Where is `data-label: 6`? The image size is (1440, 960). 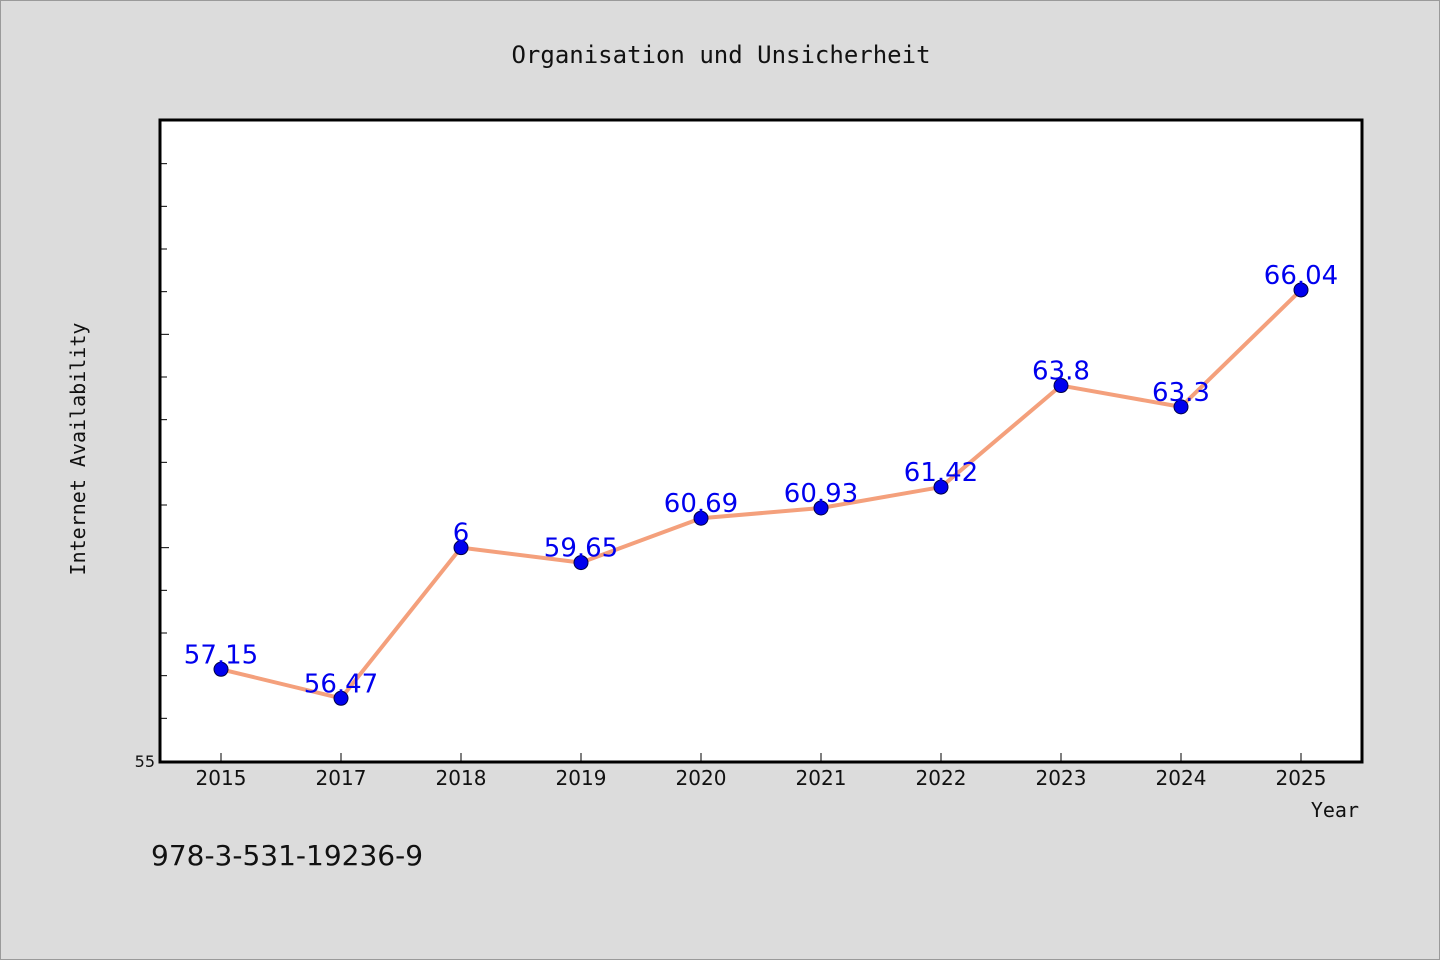
data-label: 6 is located at coordinates (461, 534).